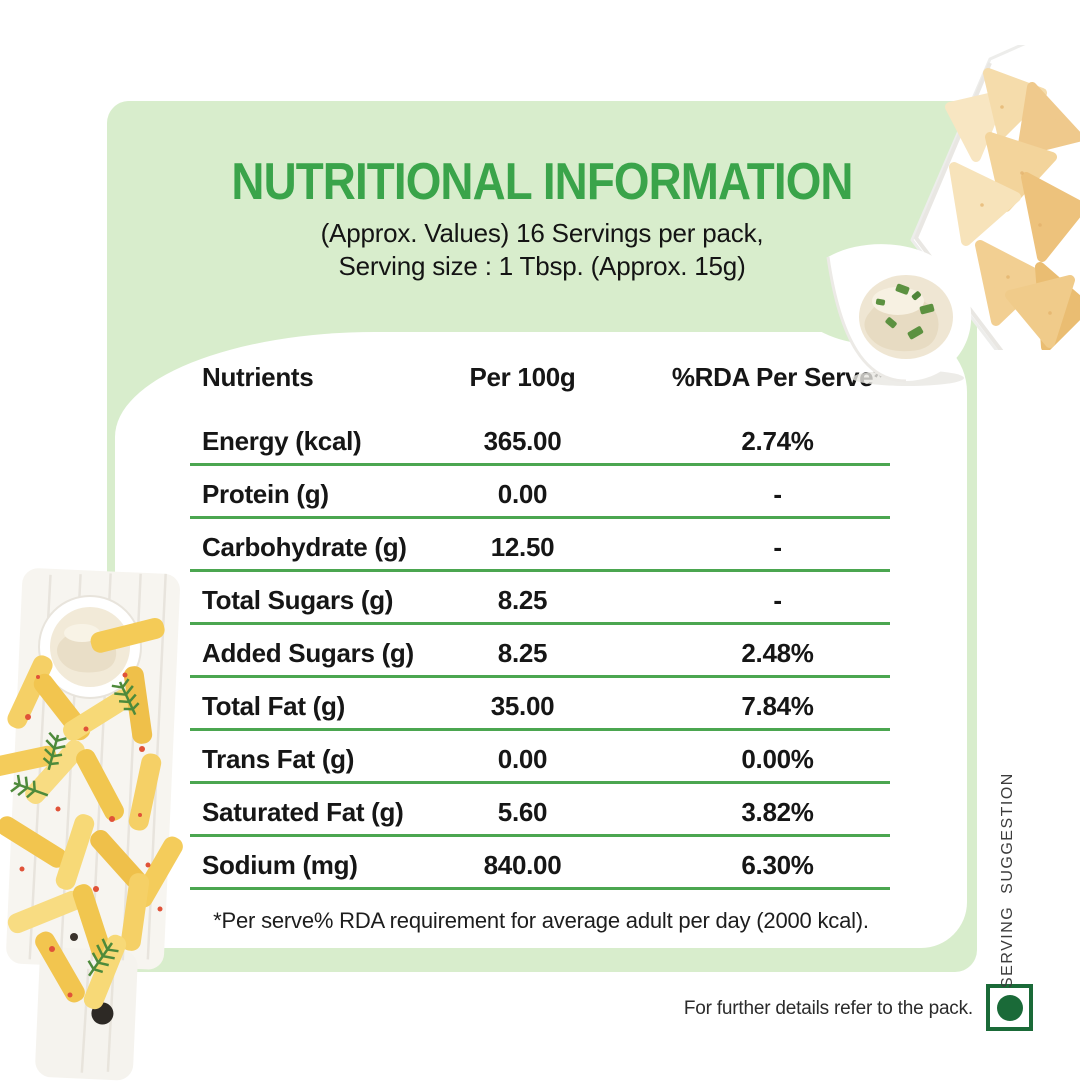 This screenshot has height=1082, width=1080. I want to click on table-row: Total Fat (g) 35.00 7.84%, so click(540, 704).